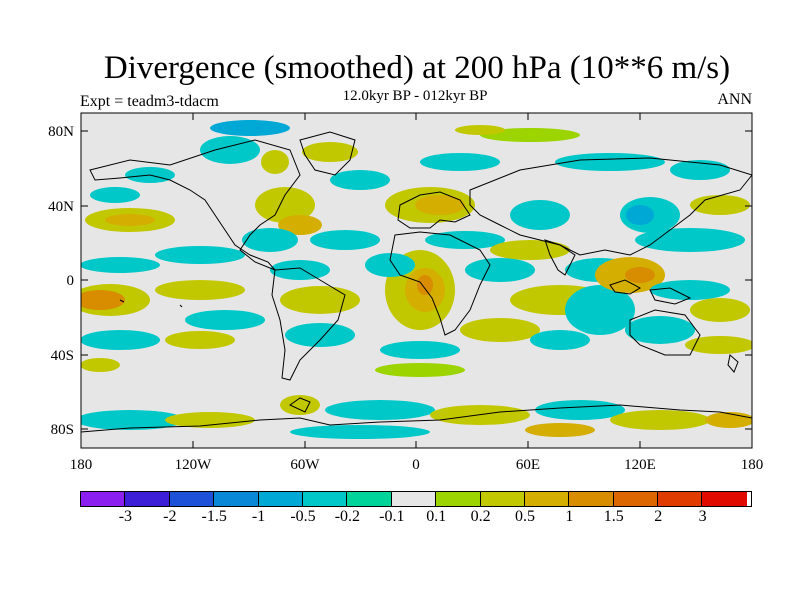  What do you see at coordinates (347, 516) in the screenshot?
I see `colorbar-label: -0.2` at bounding box center [347, 516].